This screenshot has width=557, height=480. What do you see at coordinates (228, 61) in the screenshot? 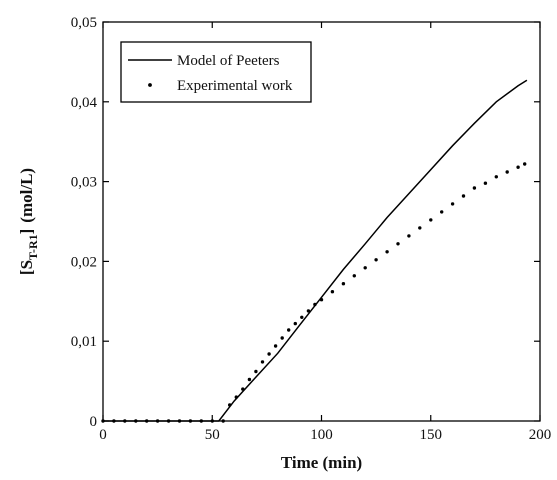
I see `legend-label-model: Model of Peeters` at bounding box center [228, 61].